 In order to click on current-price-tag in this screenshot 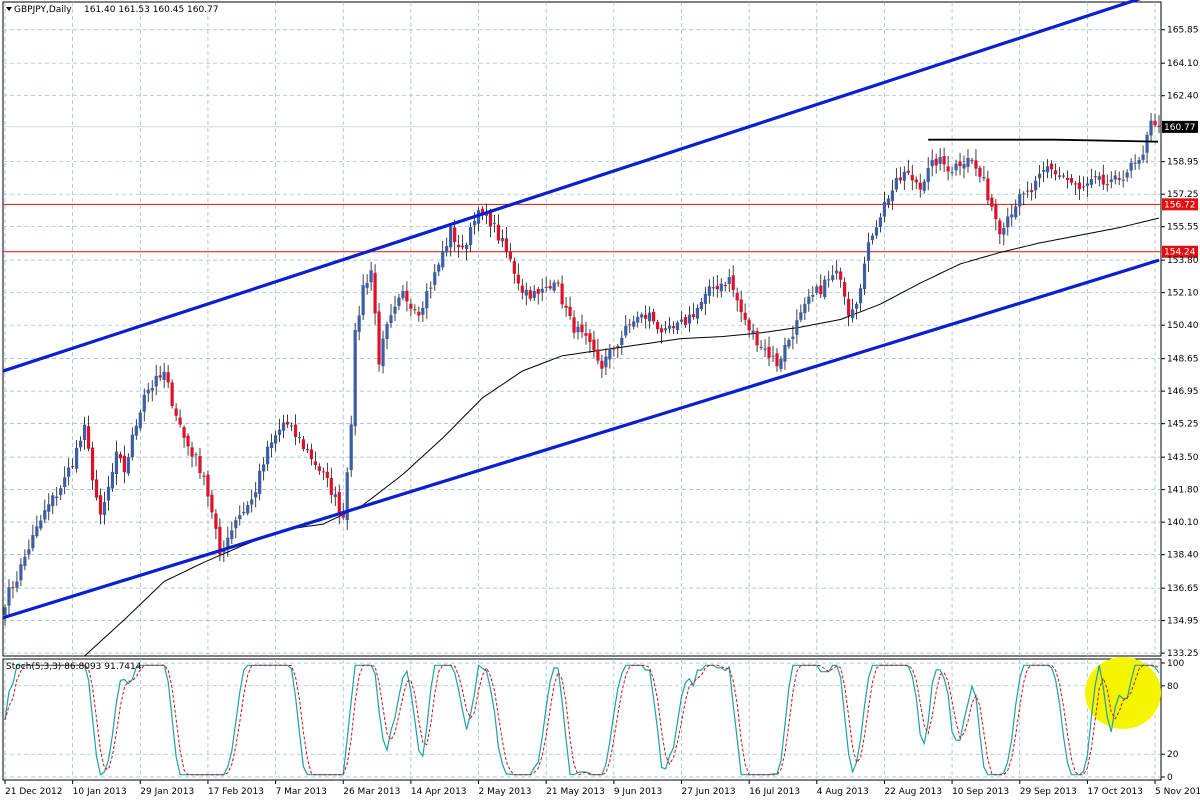, I will do `click(1180, 126)`.